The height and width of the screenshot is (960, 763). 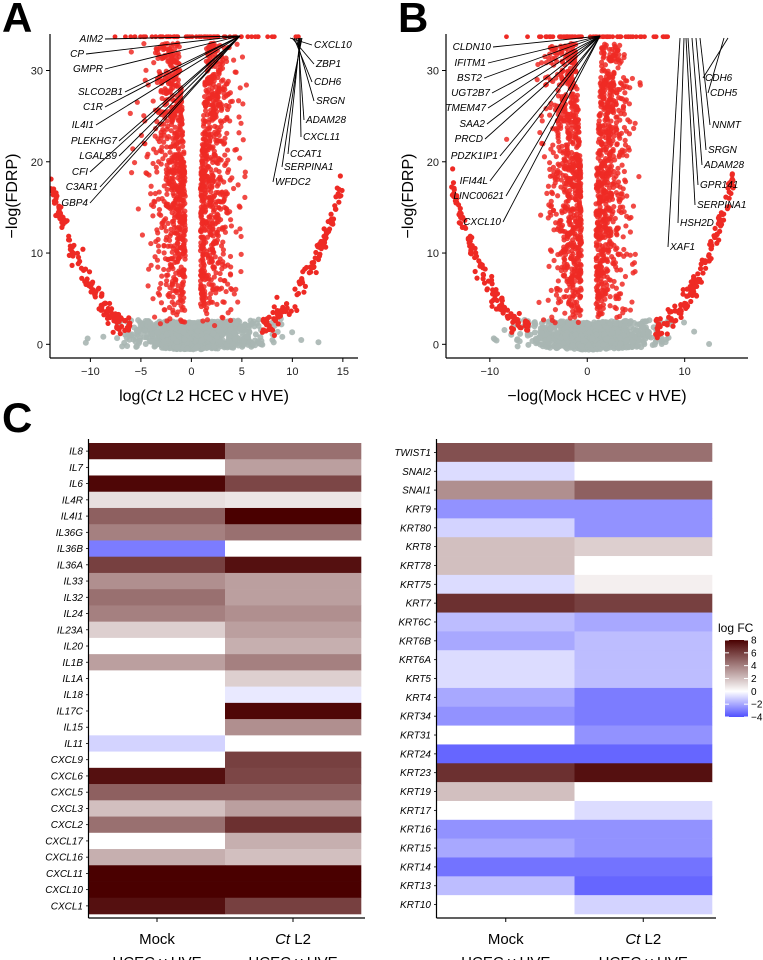 I want to click on x-tick-label: 0, so click(x=191, y=372).